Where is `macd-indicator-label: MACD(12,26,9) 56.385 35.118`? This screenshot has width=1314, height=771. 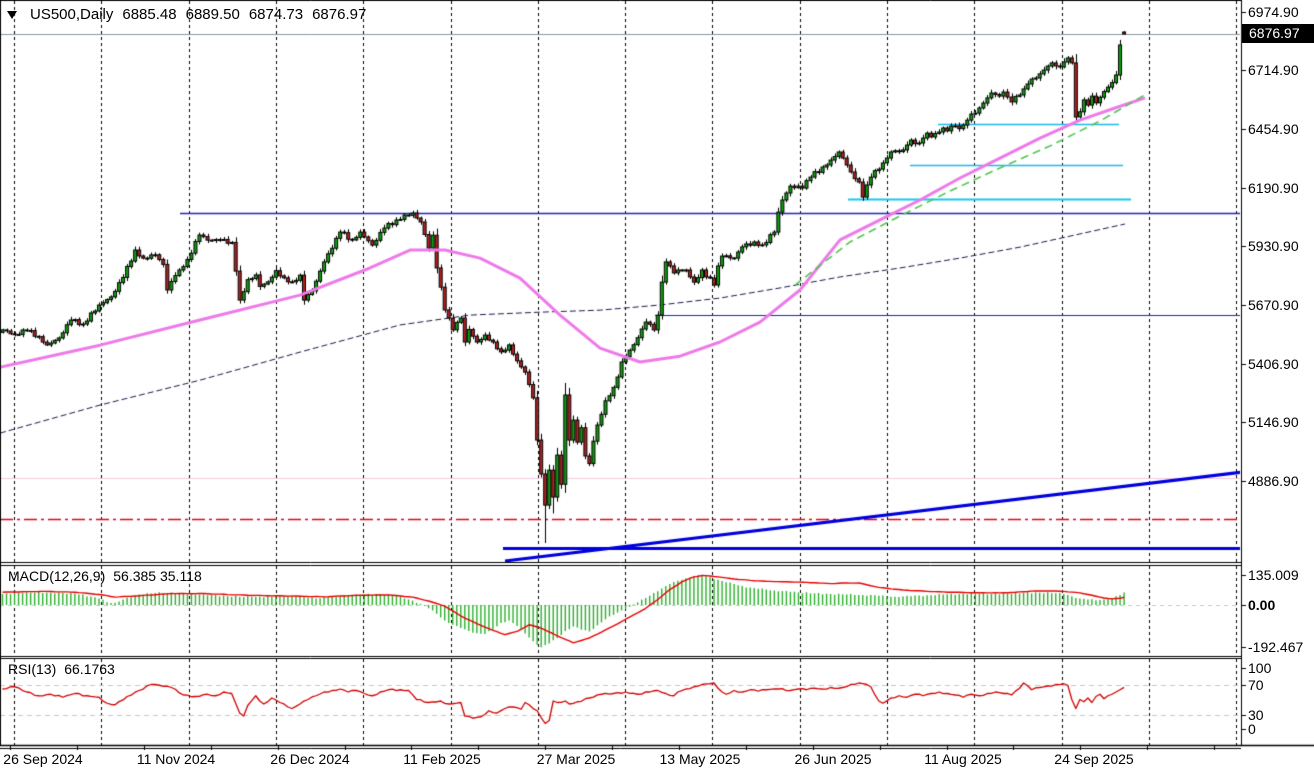 macd-indicator-label: MACD(12,26,9) 56.385 35.118 is located at coordinates (105, 576).